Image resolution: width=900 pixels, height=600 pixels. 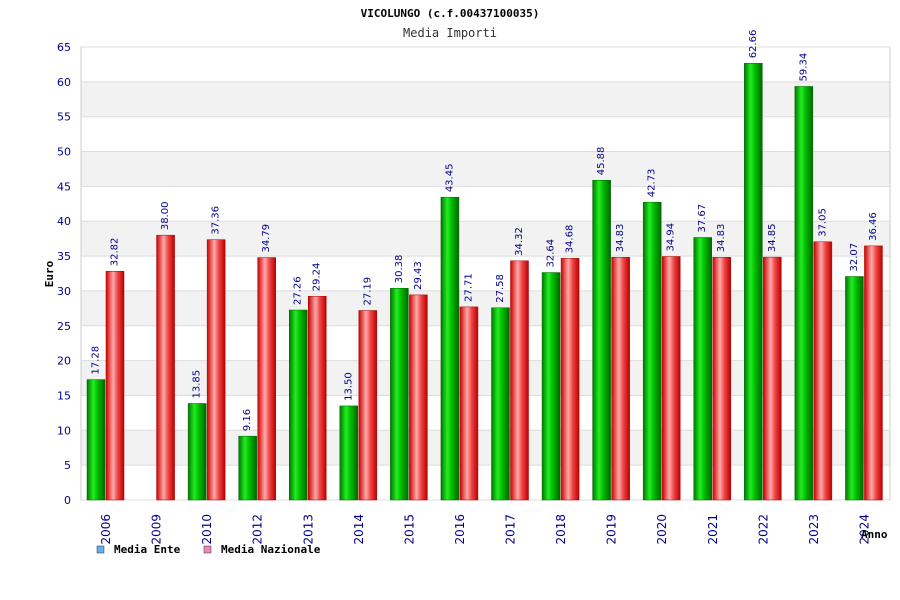 What do you see at coordinates (873, 226) in the screenshot?
I see `value-label: 36.46` at bounding box center [873, 226].